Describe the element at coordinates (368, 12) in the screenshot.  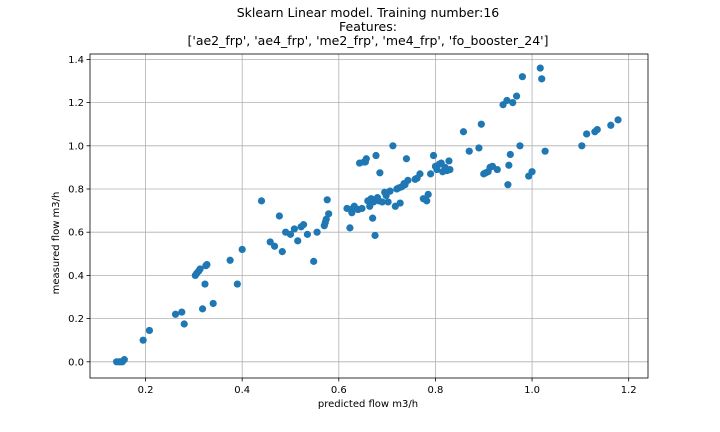
I see `chart-title-line-1: Sklearn Linear model. Training number:16` at that location.